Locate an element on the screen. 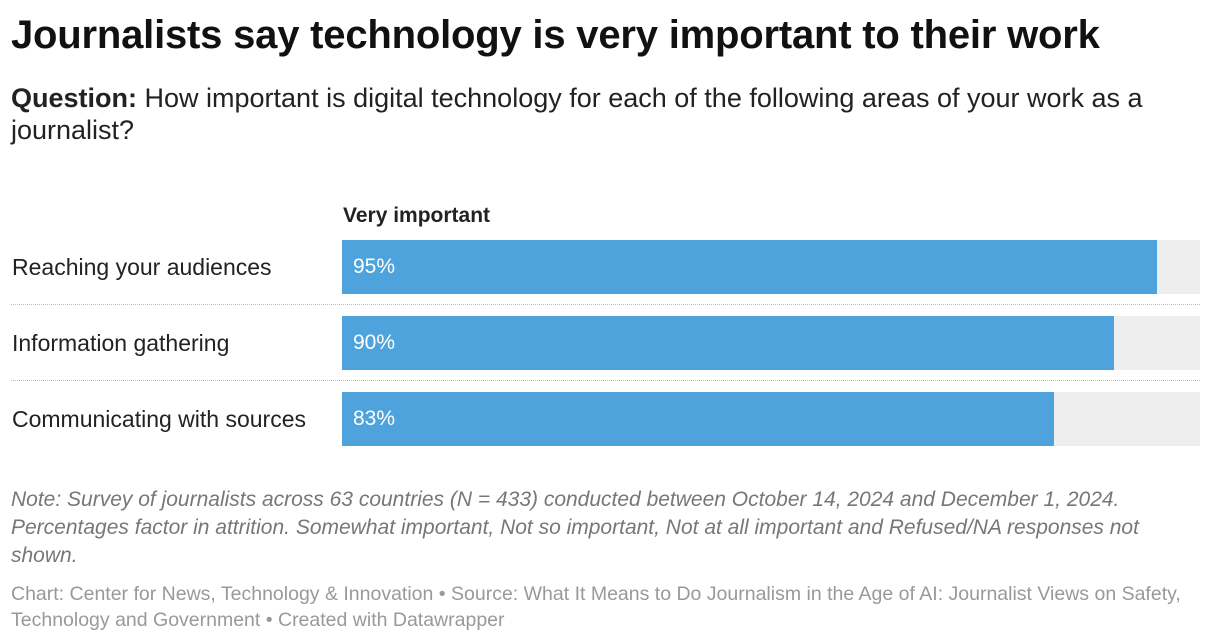 The image size is (1220, 642). category-label: Reaching your audiences is located at coordinates (142, 267).